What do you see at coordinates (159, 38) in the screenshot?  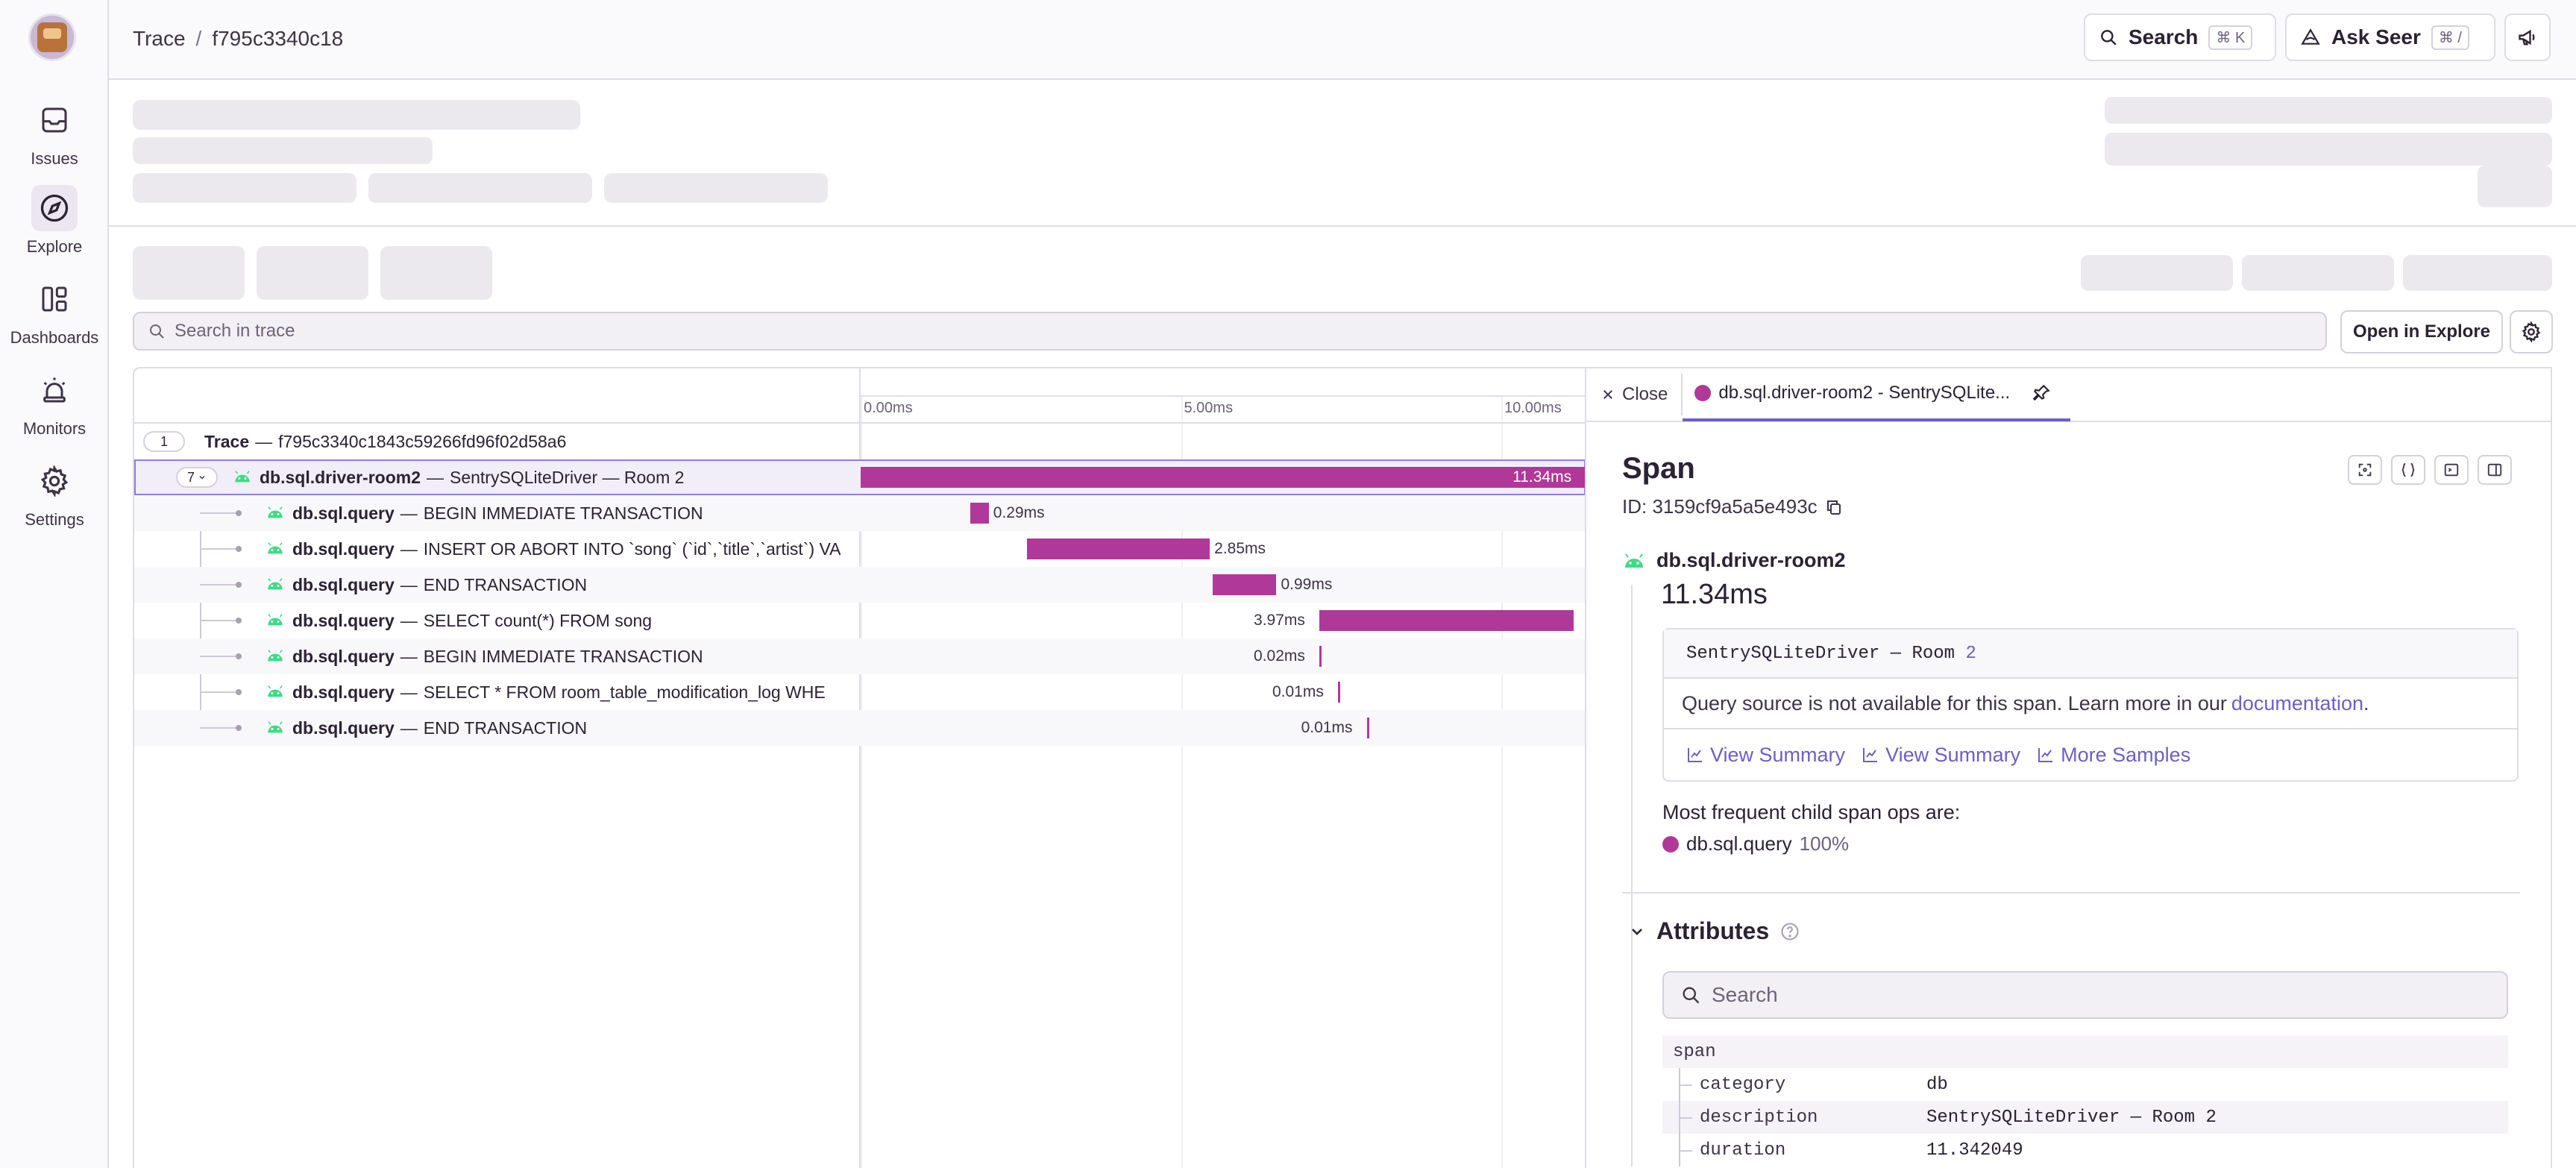 I see `breadcrumb-trace: Trace` at bounding box center [159, 38].